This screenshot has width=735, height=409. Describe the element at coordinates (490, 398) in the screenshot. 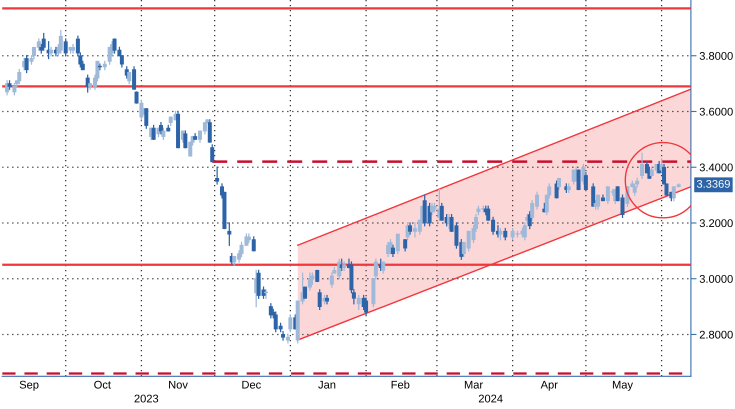

I see `text: 2024` at that location.